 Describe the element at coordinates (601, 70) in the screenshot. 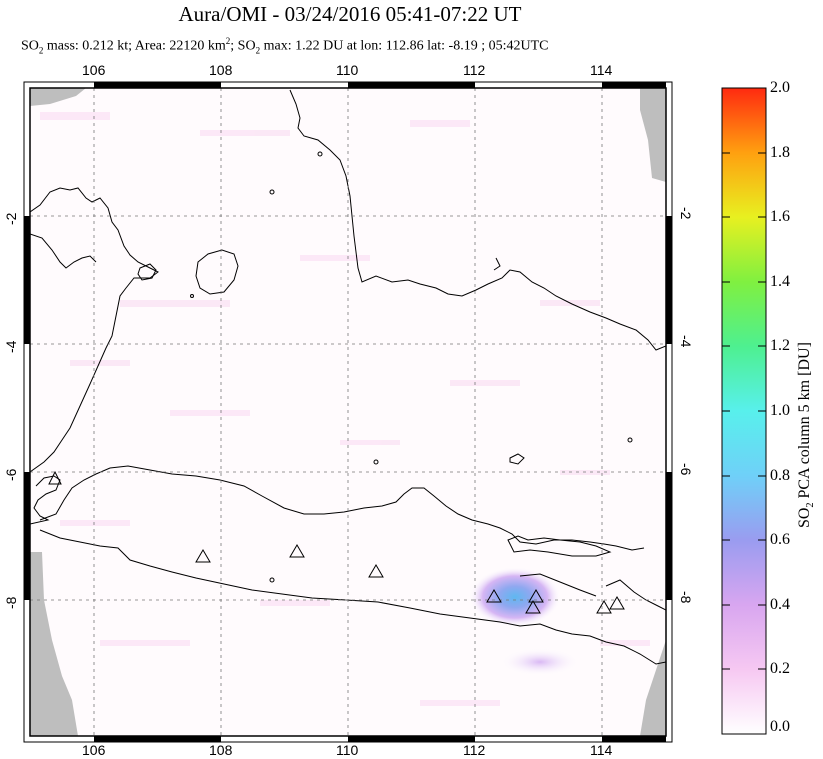

I see `lon-tick-top: 114` at that location.